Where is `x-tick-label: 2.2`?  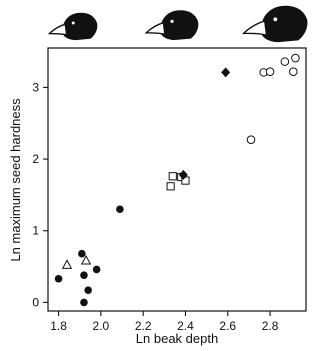 x-tick-label: 2.2 is located at coordinates (143, 326).